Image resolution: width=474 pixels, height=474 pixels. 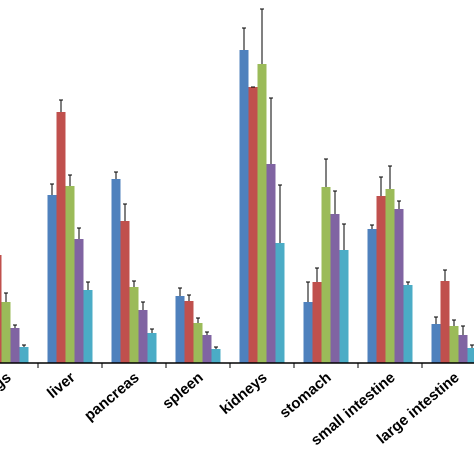 I want to click on x-tick-label: spleen, so click(x=182, y=391).